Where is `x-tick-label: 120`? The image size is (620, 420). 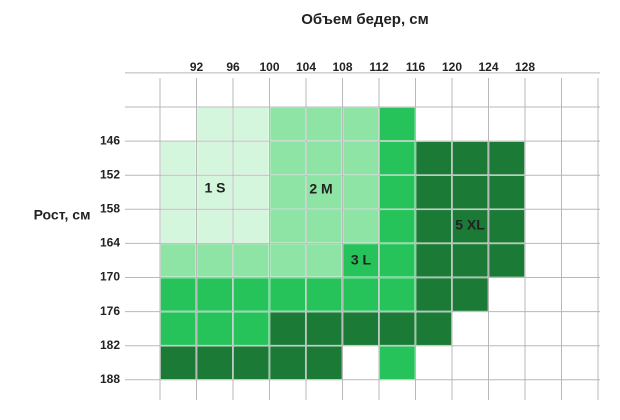
x-tick-label: 120 is located at coordinates (452, 67).